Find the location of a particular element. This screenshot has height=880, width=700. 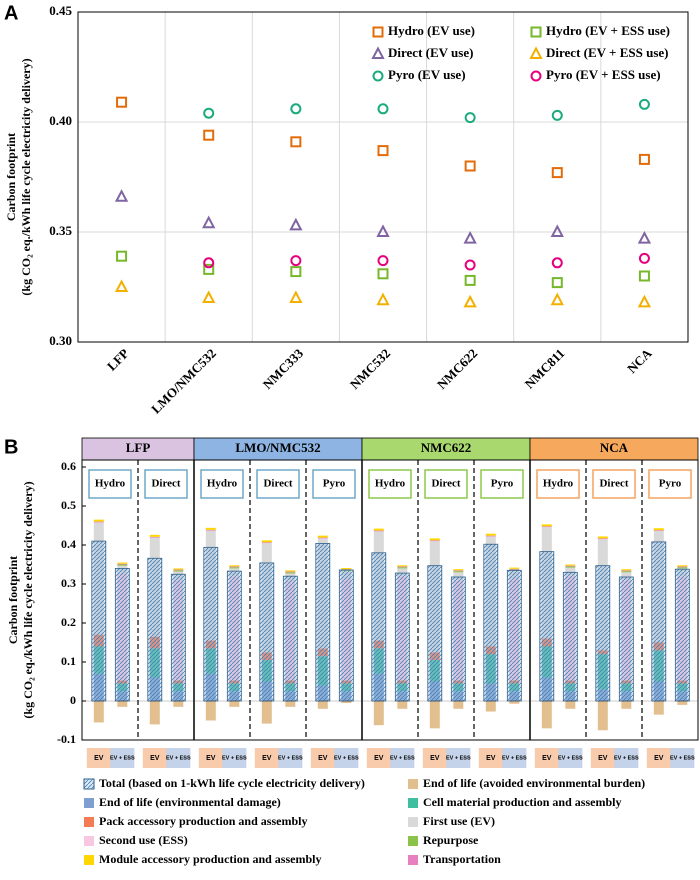

legend-label: Hydro (EV use) is located at coordinates (431, 30).